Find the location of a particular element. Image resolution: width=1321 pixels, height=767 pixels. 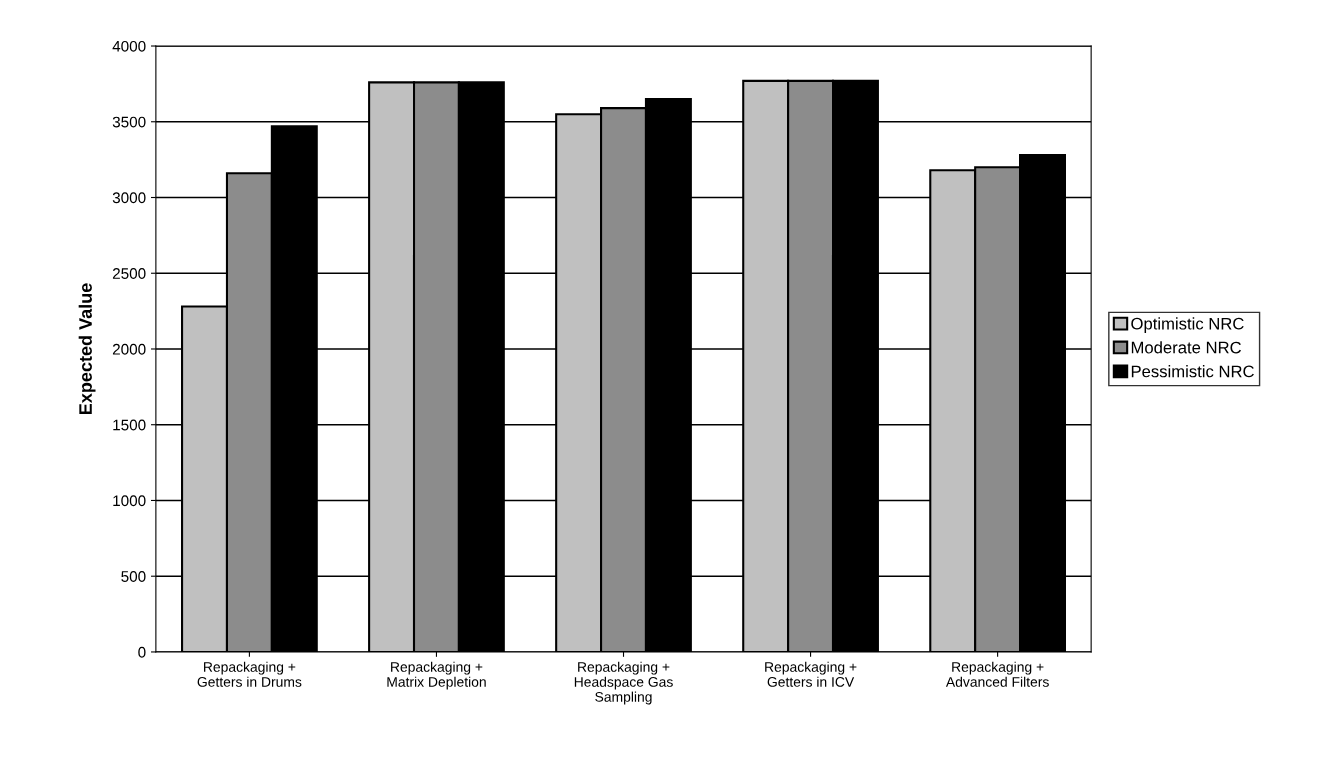

y-tick-label: 0 is located at coordinates (142, 652).